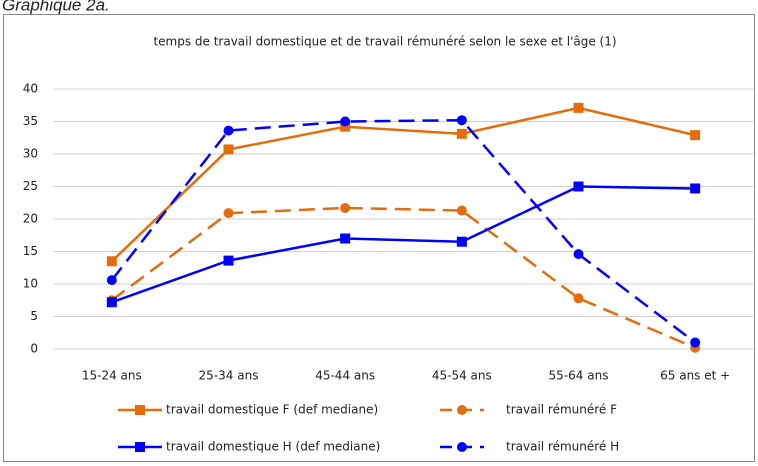  Describe the element at coordinates (30, 251) in the screenshot. I see `y-tick-label: 15` at that location.